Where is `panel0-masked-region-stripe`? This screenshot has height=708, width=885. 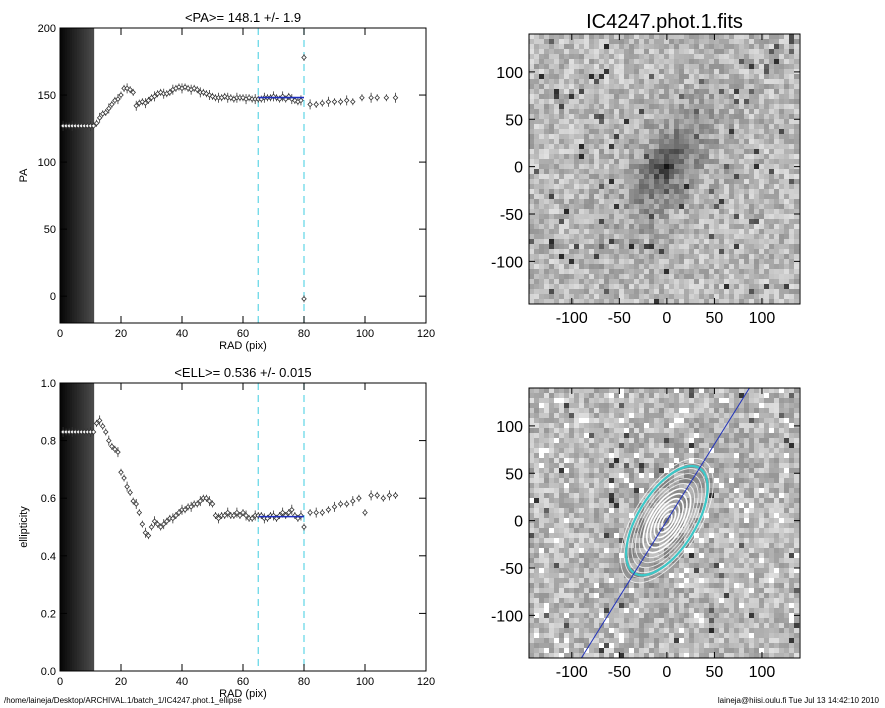 panel0-masked-region-stripe is located at coordinates (69, 175).